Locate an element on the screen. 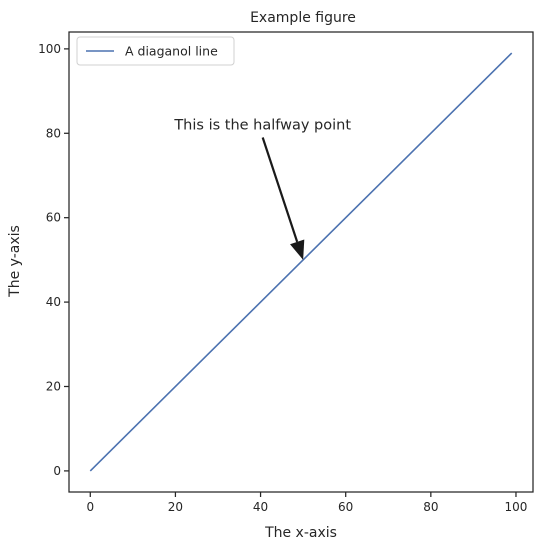 The image size is (544, 550). legend: A diaganol line is located at coordinates (155, 51).